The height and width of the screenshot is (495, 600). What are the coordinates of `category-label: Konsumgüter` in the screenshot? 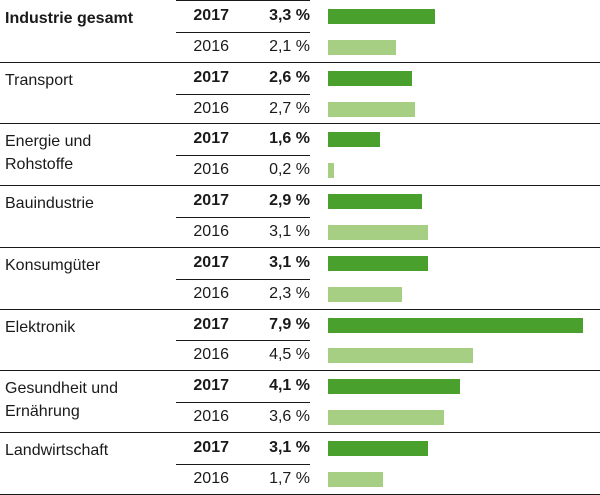 It's located at (53, 265).